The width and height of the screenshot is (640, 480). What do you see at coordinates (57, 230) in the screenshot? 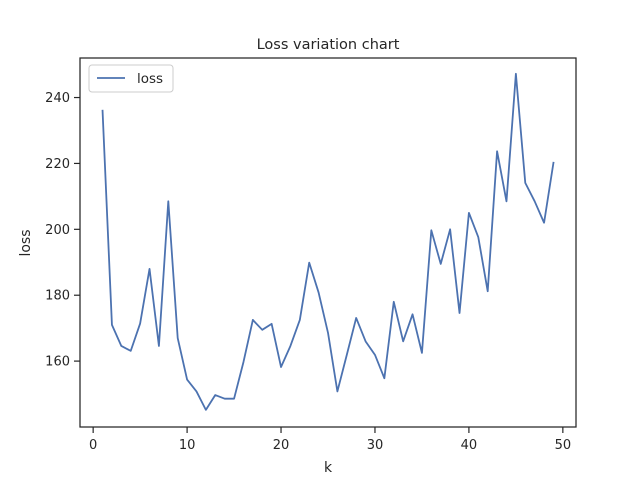
I see `y-tick-label: 200` at bounding box center [57, 230].